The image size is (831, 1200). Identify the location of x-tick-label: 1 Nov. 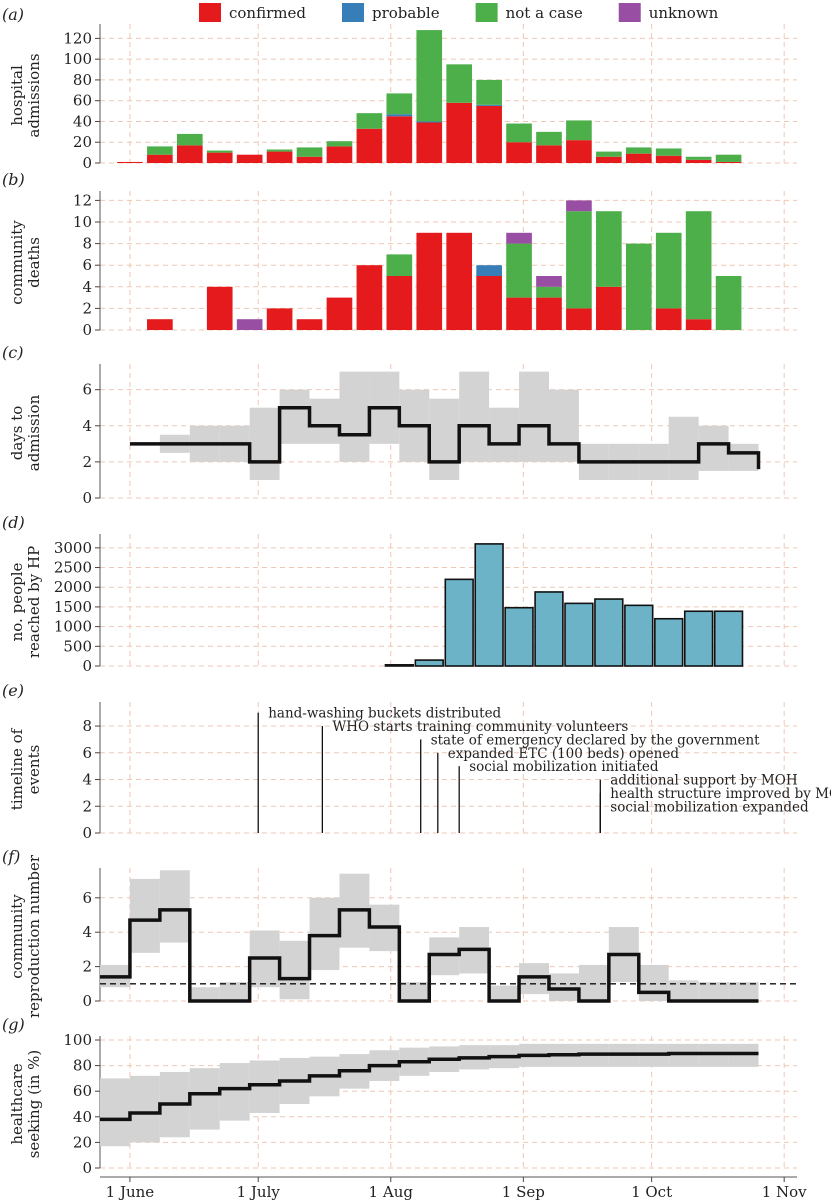
(784, 1191).